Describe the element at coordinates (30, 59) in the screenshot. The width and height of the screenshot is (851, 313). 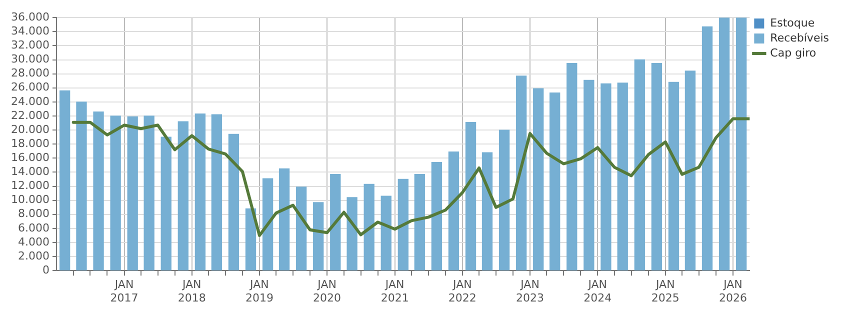
I see `y-tick-label: 30.000` at that location.